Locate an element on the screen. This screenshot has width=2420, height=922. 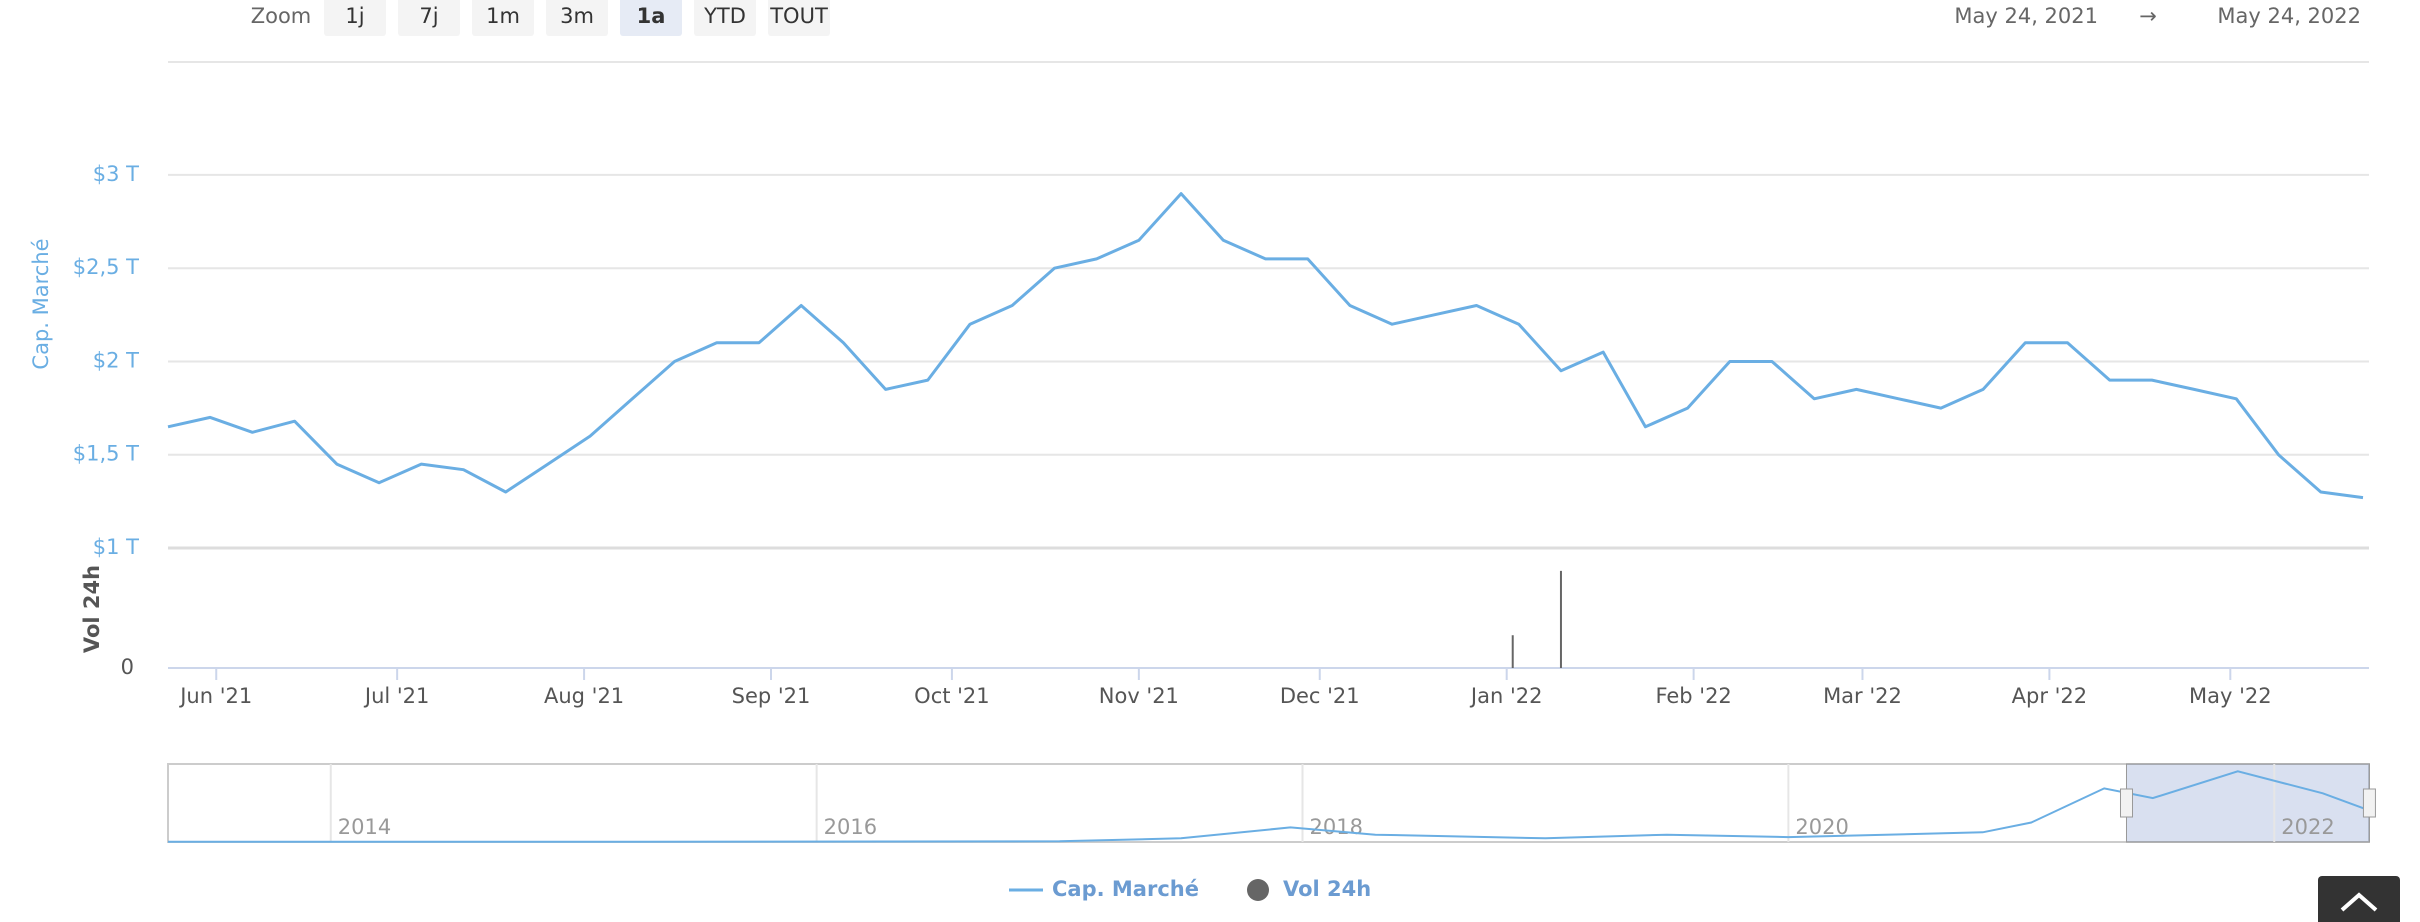
y-tick-label: $1 T is located at coordinates (116, 547).